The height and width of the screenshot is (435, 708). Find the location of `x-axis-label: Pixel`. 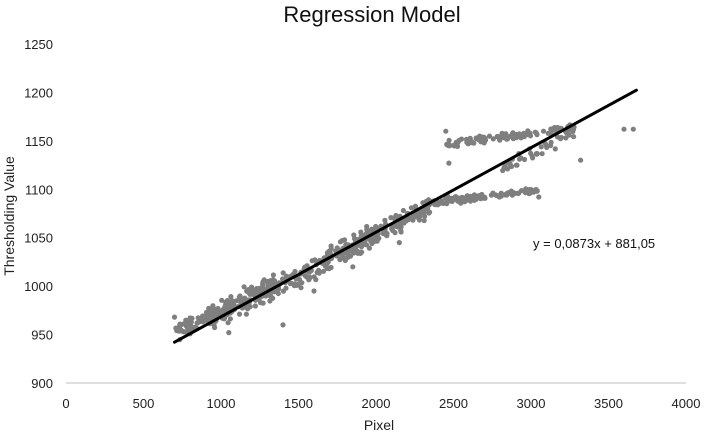

x-axis-label: Pixel is located at coordinates (379, 425).